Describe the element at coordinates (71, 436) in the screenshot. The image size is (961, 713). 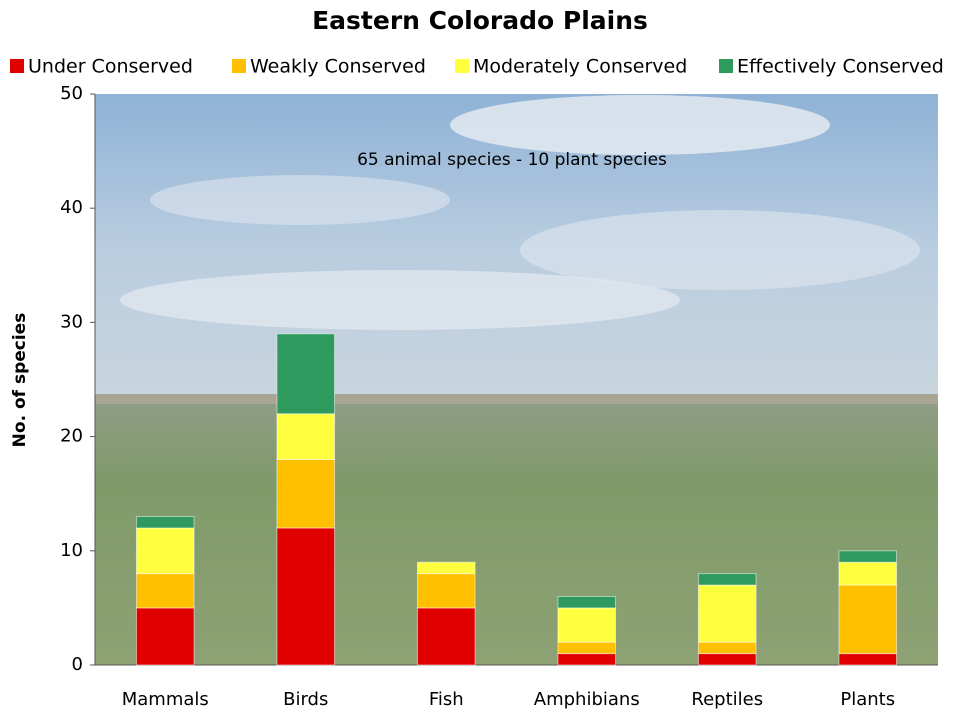
I see `y-tick-label: 20` at that location.